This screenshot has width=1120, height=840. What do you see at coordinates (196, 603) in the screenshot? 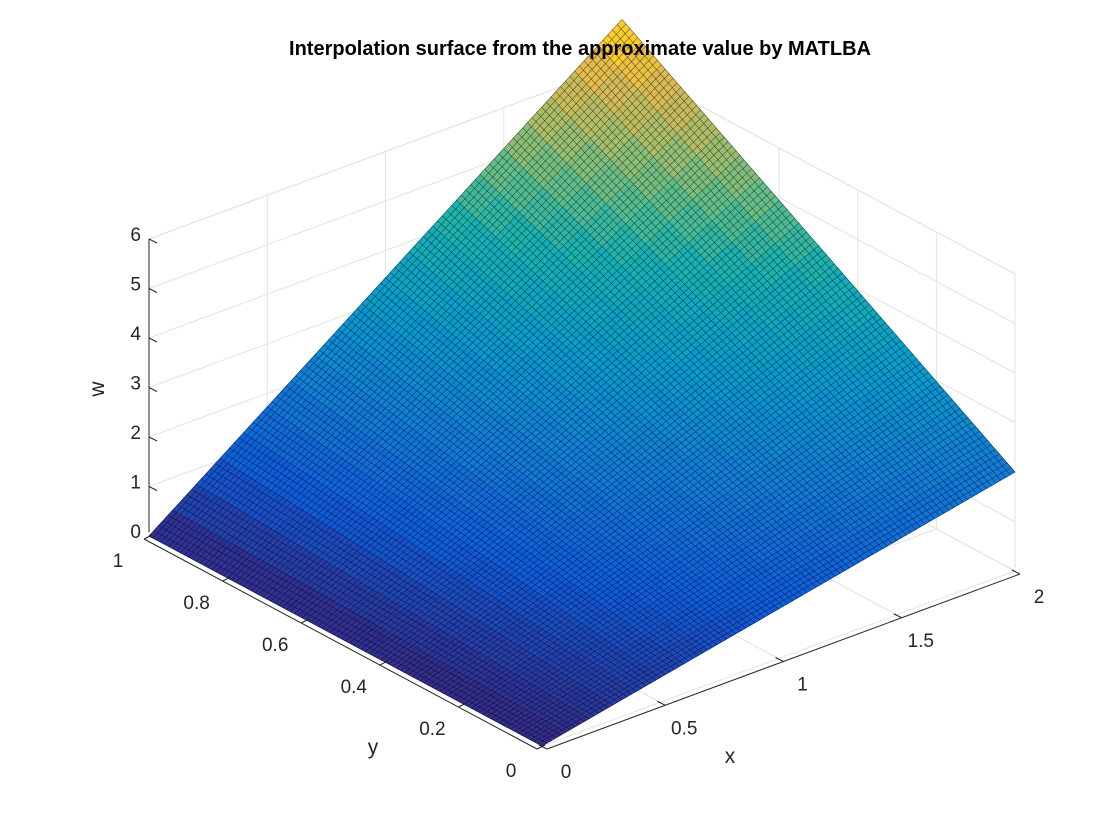
I see `y-tick-label: 0.8` at bounding box center [196, 603].